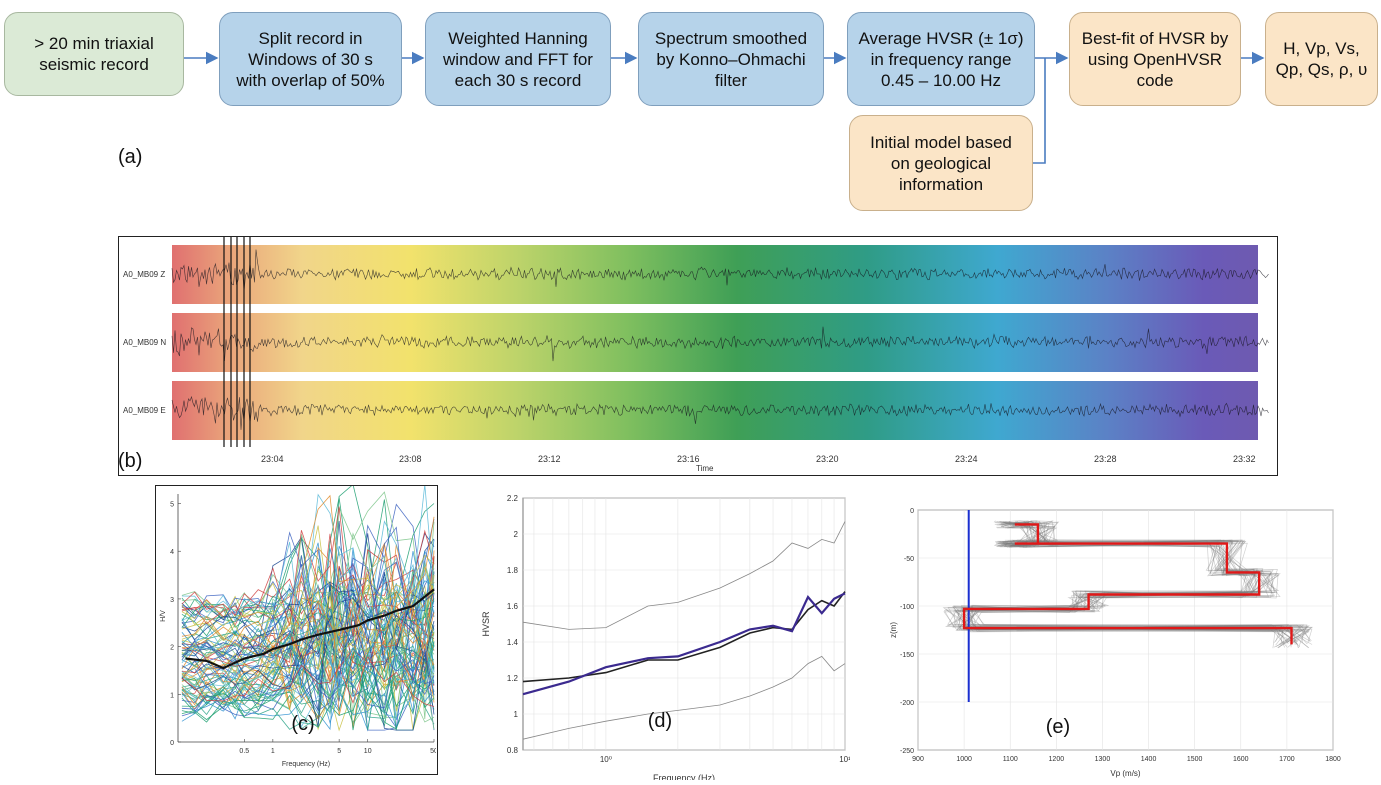 The image size is (1381, 785). What do you see at coordinates (130, 461) in the screenshot?
I see `panel-label-b: (b)` at bounding box center [130, 461].